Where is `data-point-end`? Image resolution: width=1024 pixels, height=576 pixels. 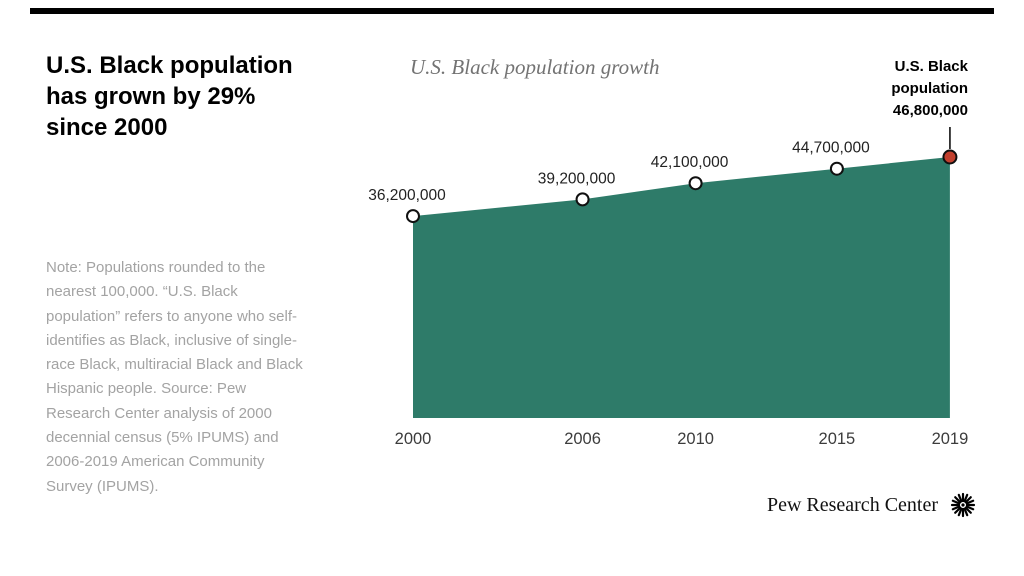 data-point-end is located at coordinates (950, 157).